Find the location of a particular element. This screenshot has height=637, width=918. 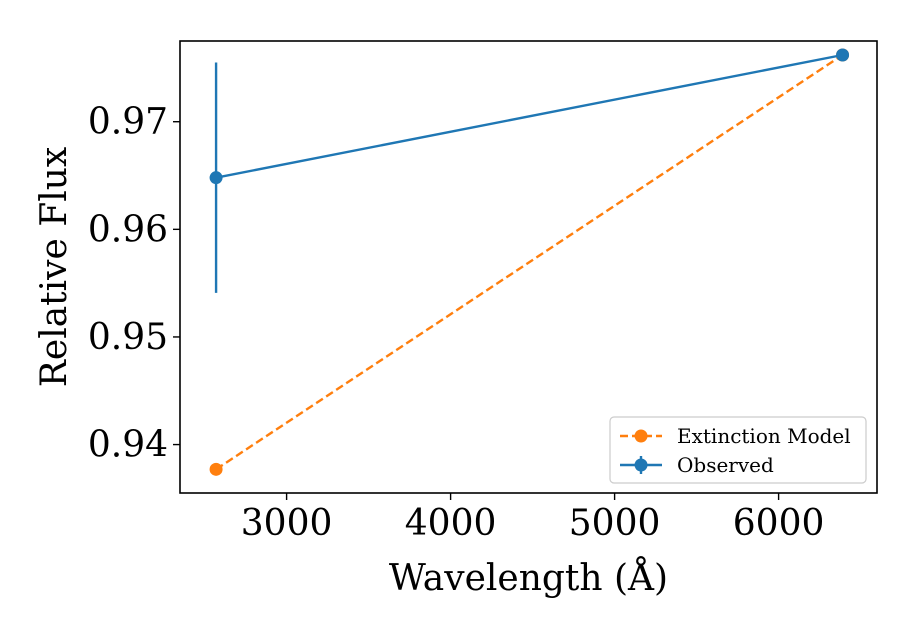

x-tick-label: 6000 is located at coordinates (779, 523).